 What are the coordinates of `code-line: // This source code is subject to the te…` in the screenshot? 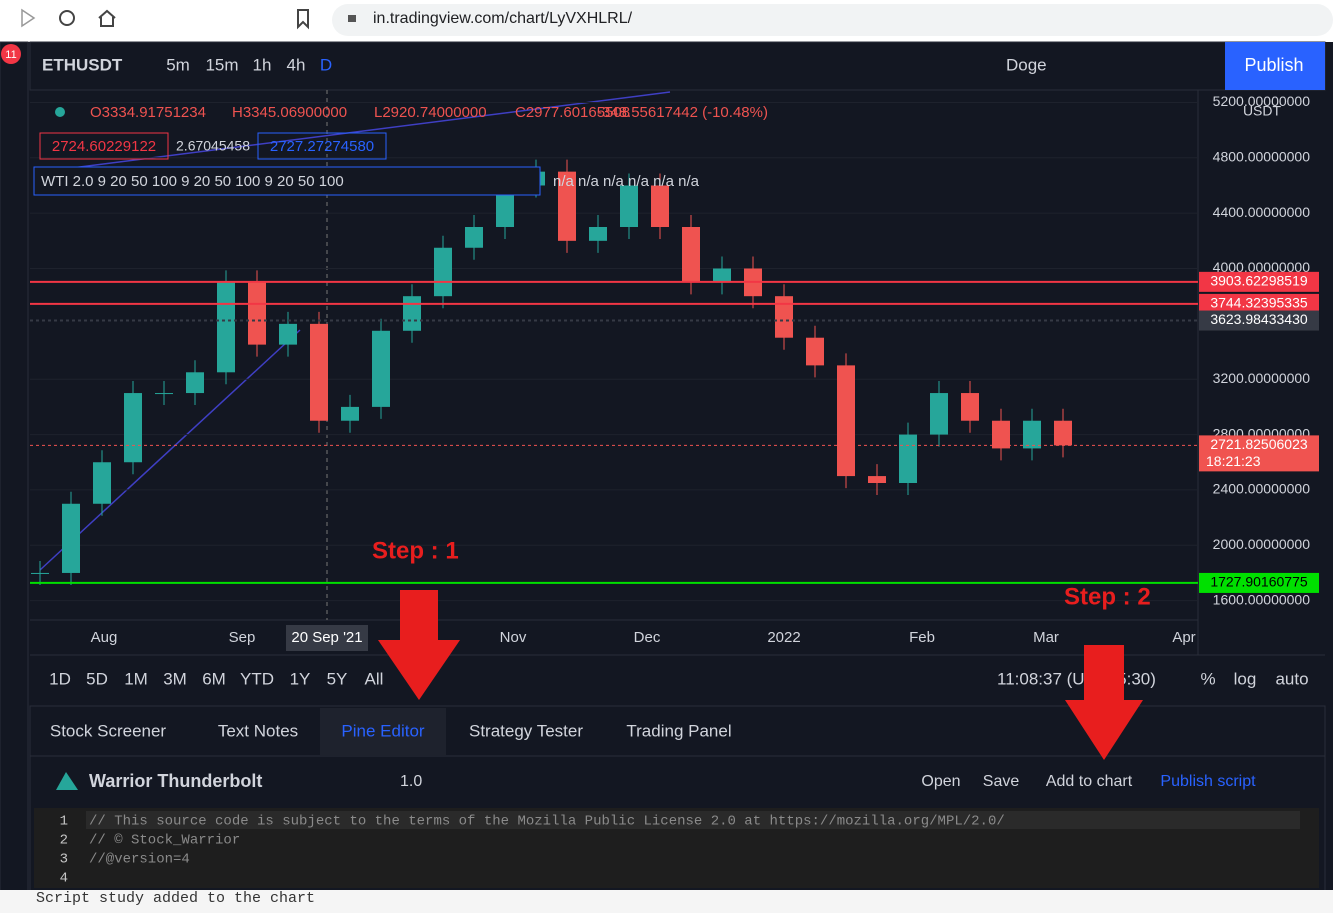 It's located at (547, 822).